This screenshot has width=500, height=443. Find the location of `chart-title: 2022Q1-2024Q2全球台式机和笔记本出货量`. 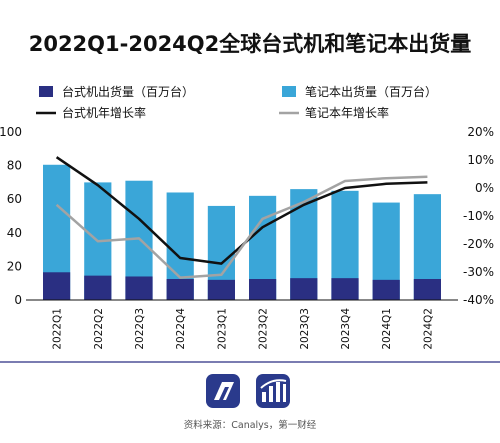

chart-title: 2022Q1-2024Q2全球台式机和笔记本出货量 is located at coordinates (250, 44).